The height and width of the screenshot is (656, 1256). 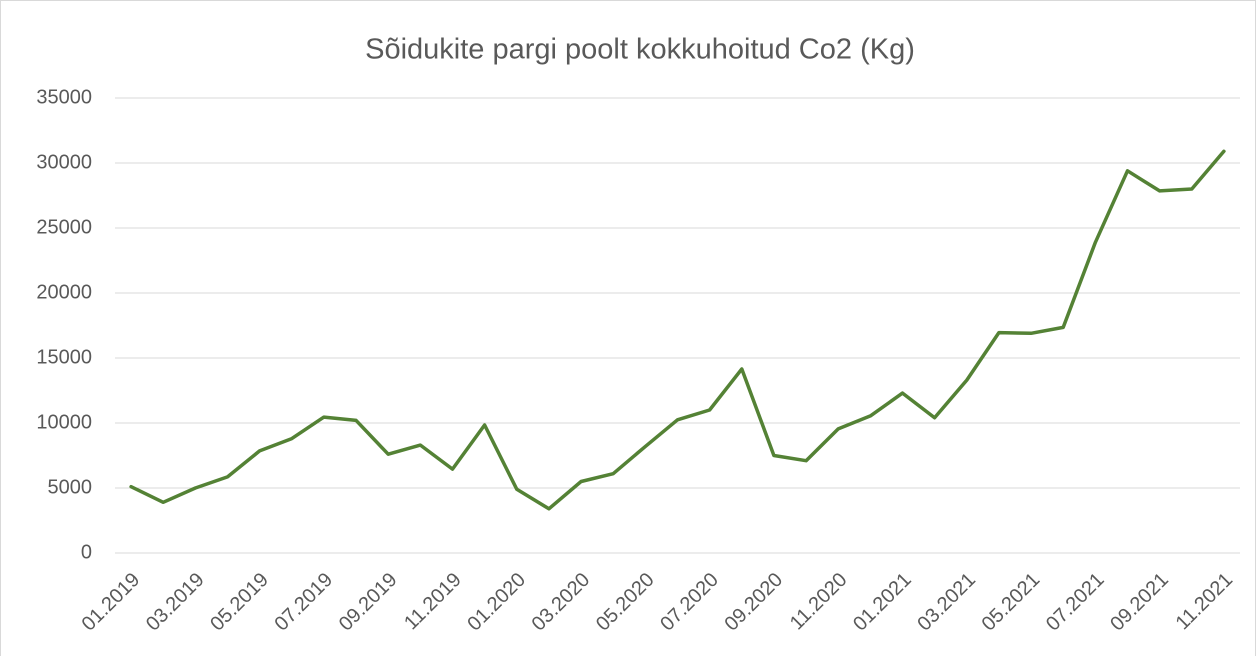 I want to click on y-tick-label: 35000, so click(x=64, y=97).